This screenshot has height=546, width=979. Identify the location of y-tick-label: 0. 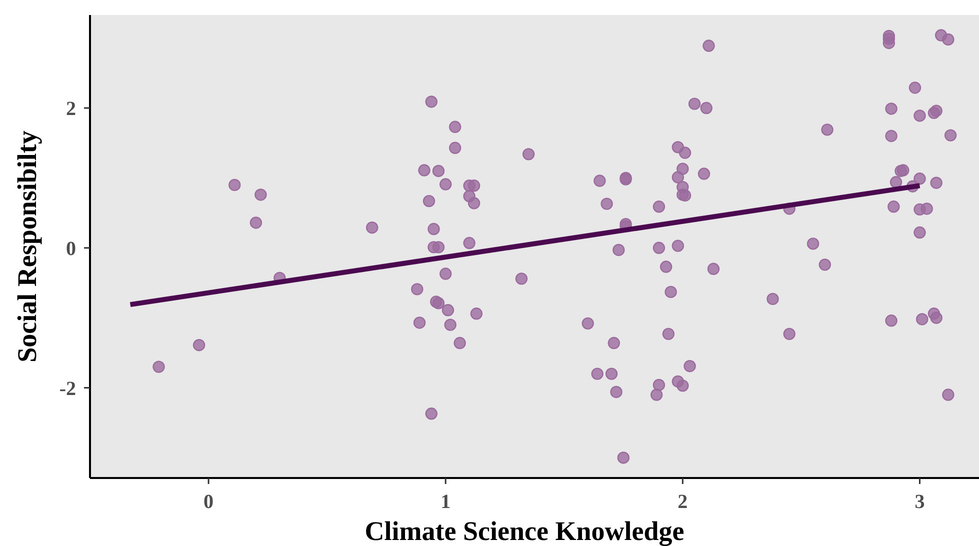
(71, 249).